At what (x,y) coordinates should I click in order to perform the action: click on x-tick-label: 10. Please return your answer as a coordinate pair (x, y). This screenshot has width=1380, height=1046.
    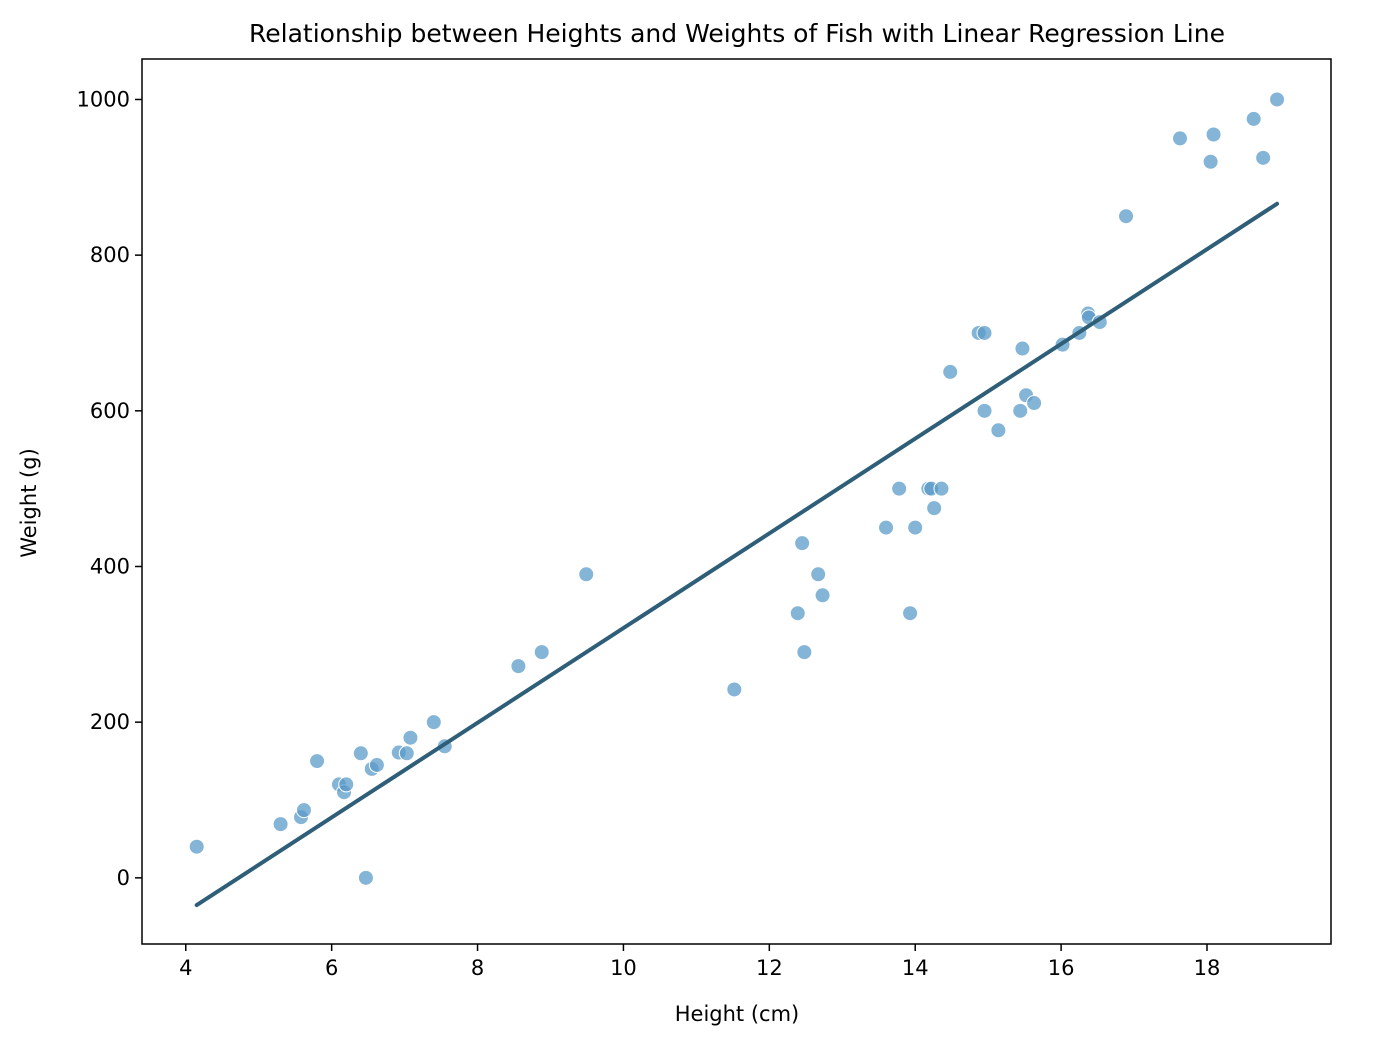
    Looking at the image, I should click on (623, 968).